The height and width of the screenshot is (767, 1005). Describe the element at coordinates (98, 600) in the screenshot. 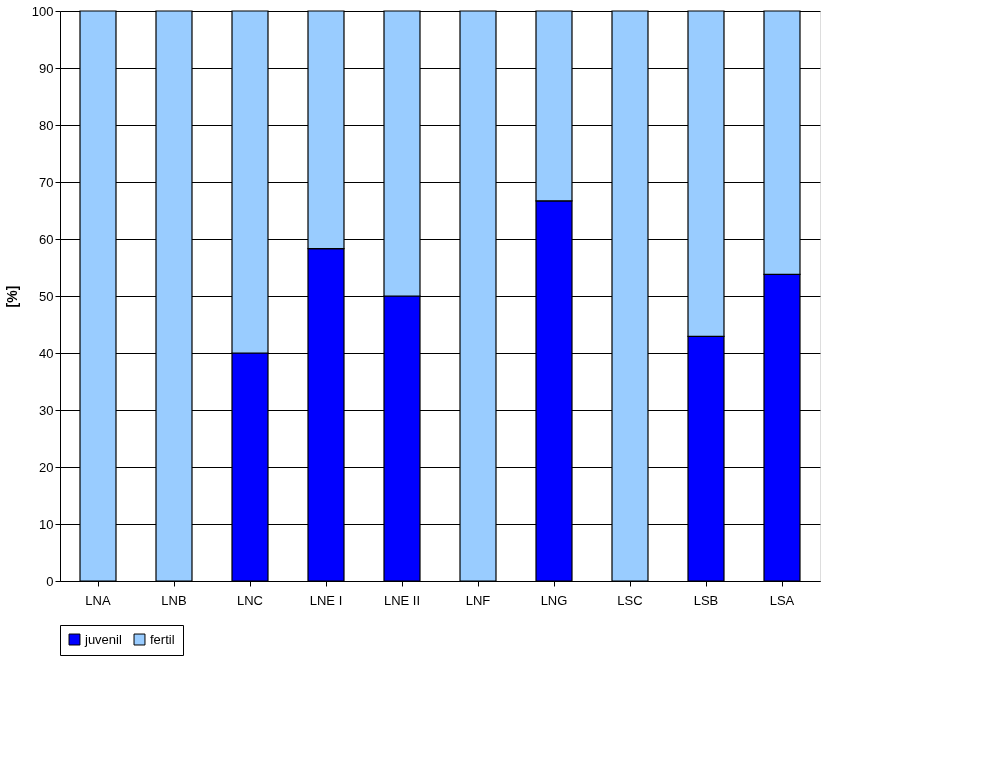

I see `x-tick-label: LNA` at that location.